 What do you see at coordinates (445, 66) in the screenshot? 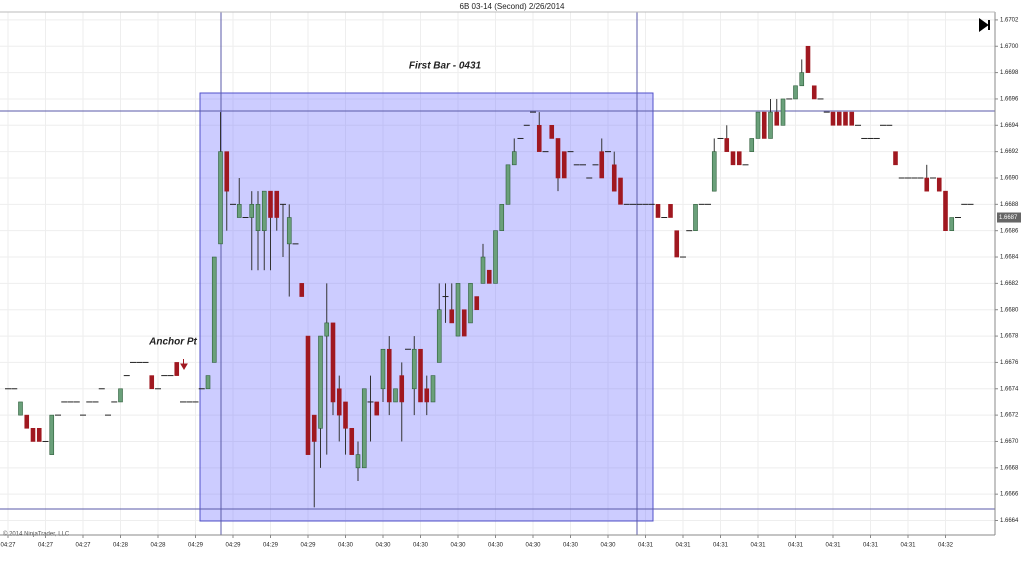
I see `annotation: First Bar - 0431` at bounding box center [445, 66].